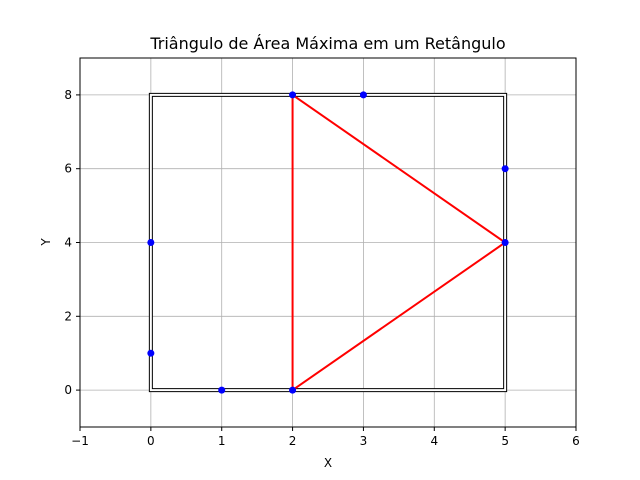 Image resolution: width=640 pixels, height=480 pixels. Describe the element at coordinates (328, 463) in the screenshot. I see `x-axis-label: X` at that location.